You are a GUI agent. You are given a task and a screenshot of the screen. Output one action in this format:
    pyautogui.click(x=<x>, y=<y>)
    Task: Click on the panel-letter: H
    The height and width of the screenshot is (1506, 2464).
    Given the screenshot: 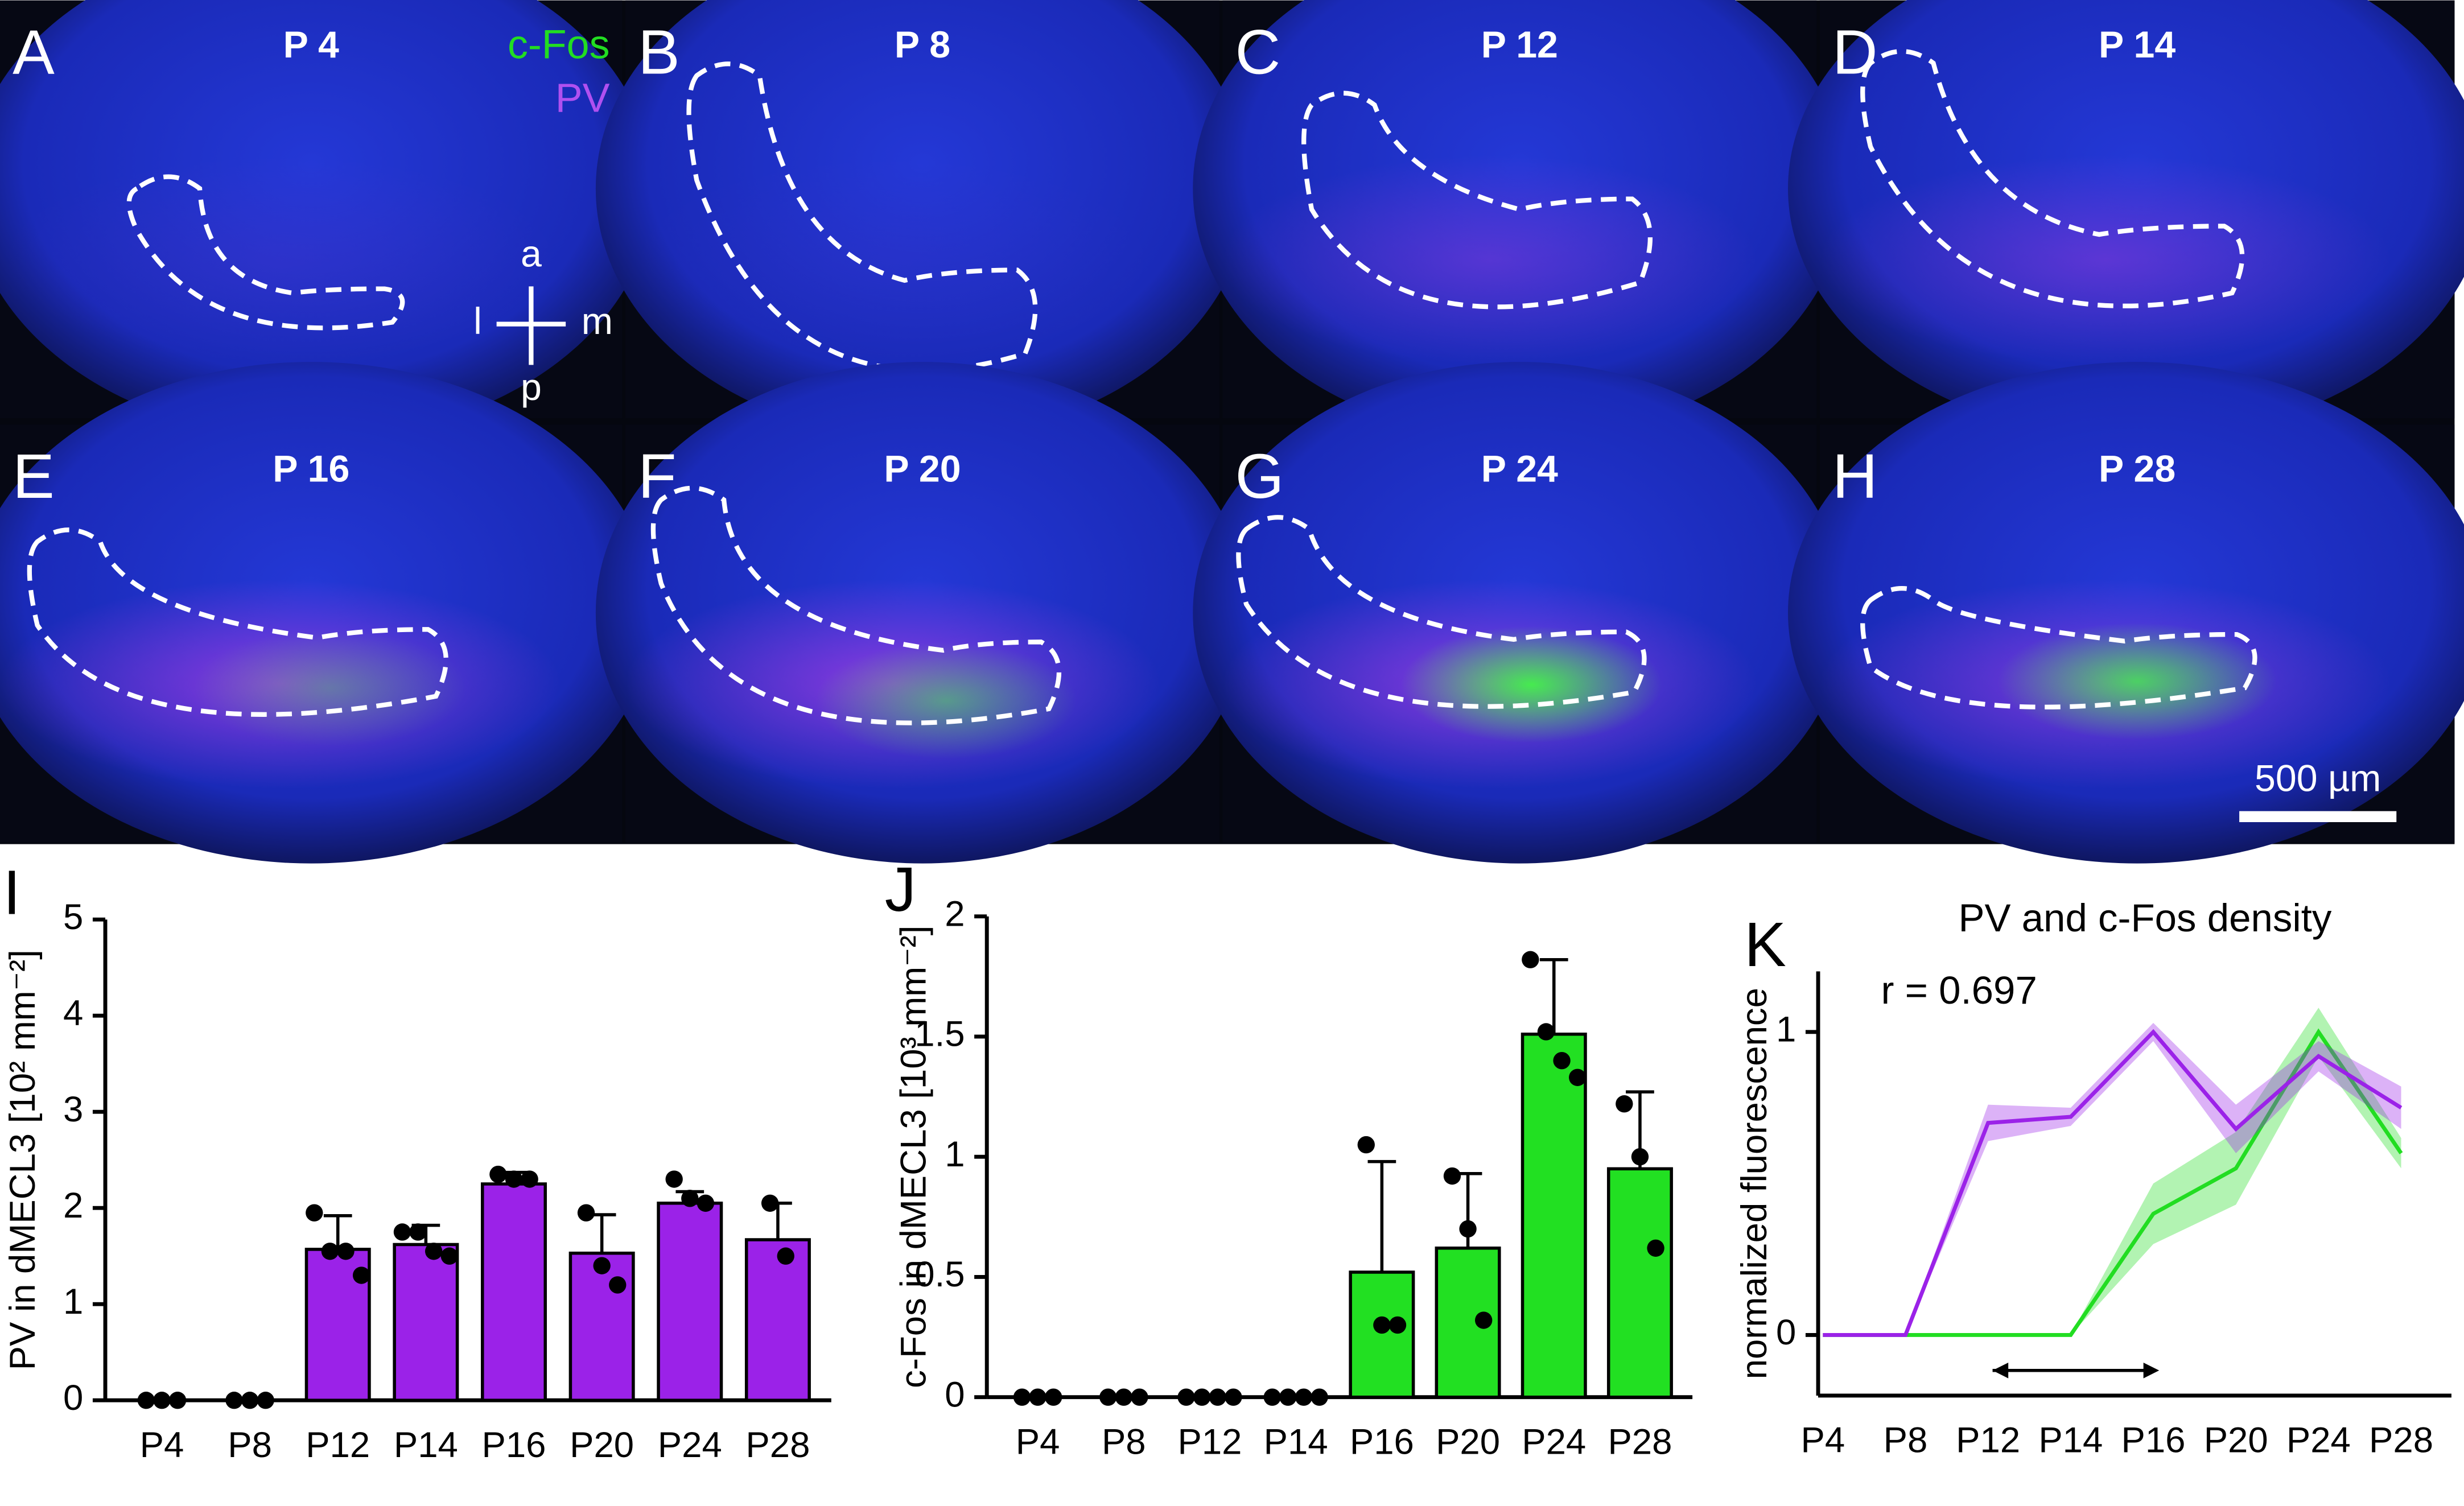 What is the action you would take?
    pyautogui.click(x=1855, y=477)
    